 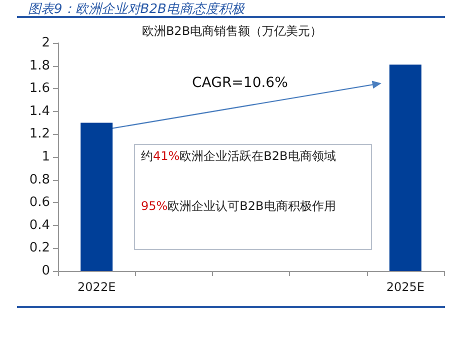 I want to click on y-tick-label: 0.4, so click(x=39, y=225).